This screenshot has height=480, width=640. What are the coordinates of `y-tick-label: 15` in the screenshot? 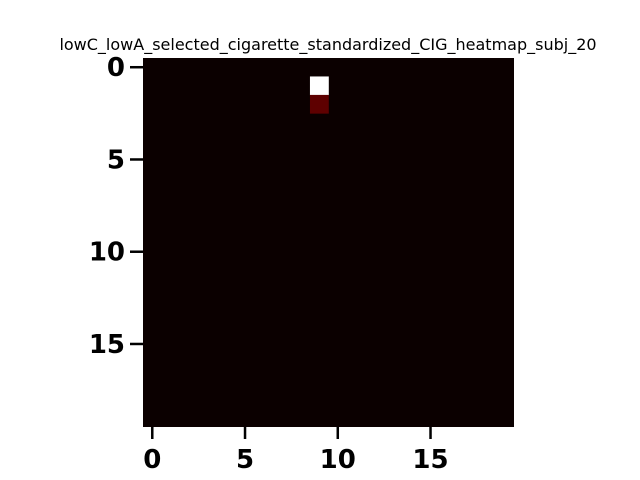 It's located at (107, 345).